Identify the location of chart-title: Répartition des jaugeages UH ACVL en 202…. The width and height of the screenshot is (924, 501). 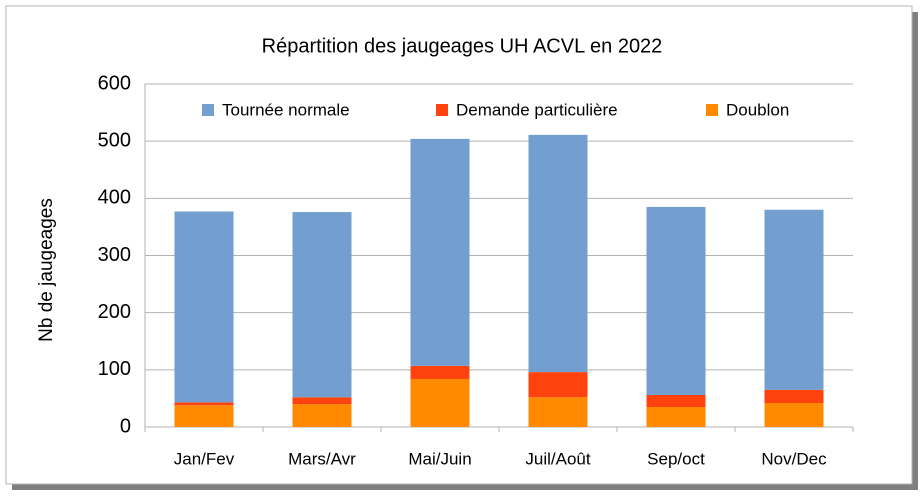
(462, 46).